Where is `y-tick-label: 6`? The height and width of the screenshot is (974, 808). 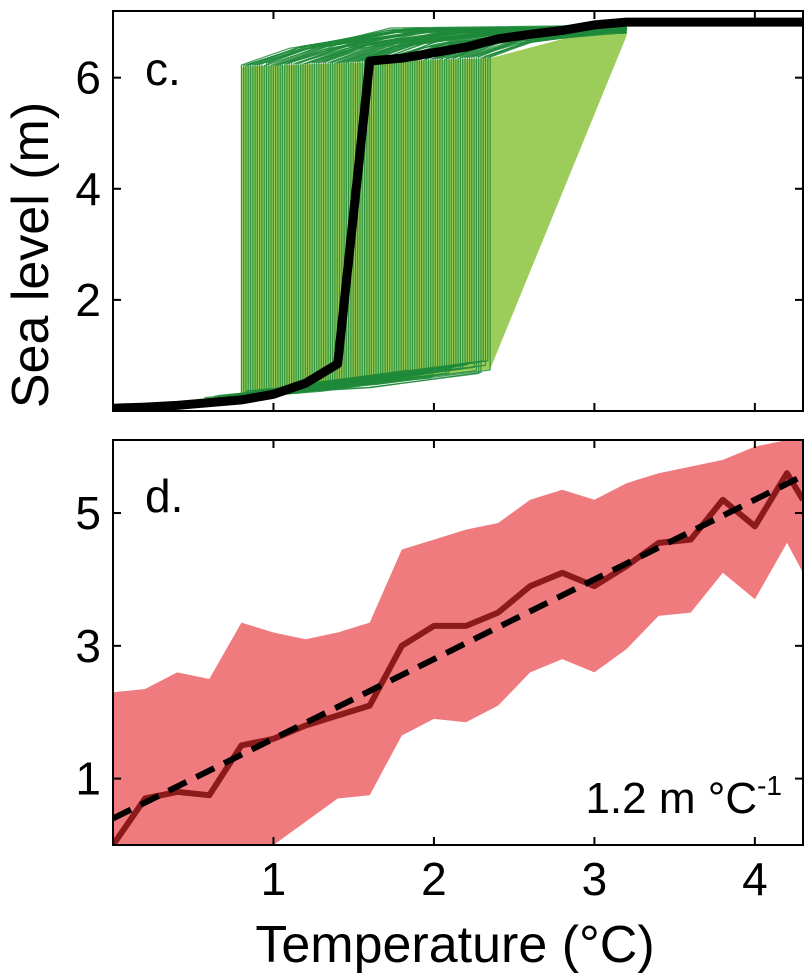 y-tick-label: 6 is located at coordinates (88, 78).